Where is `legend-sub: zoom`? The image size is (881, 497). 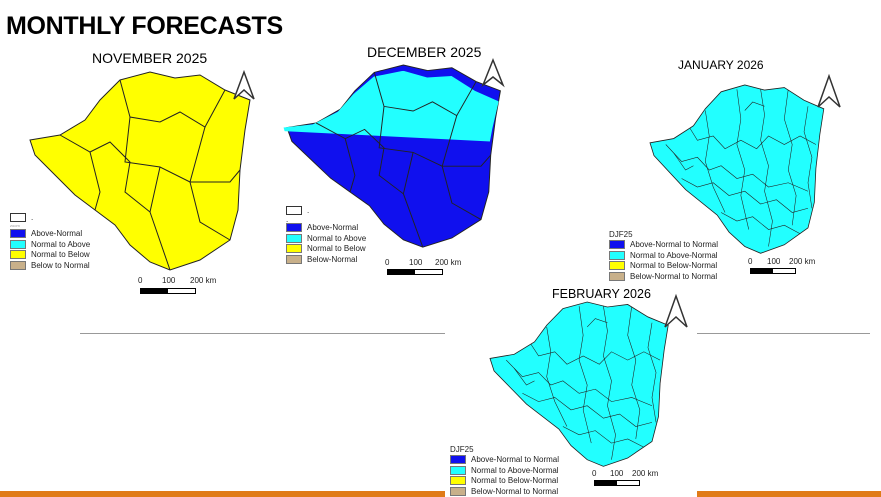 legend-sub: zoom is located at coordinates (15, 225).